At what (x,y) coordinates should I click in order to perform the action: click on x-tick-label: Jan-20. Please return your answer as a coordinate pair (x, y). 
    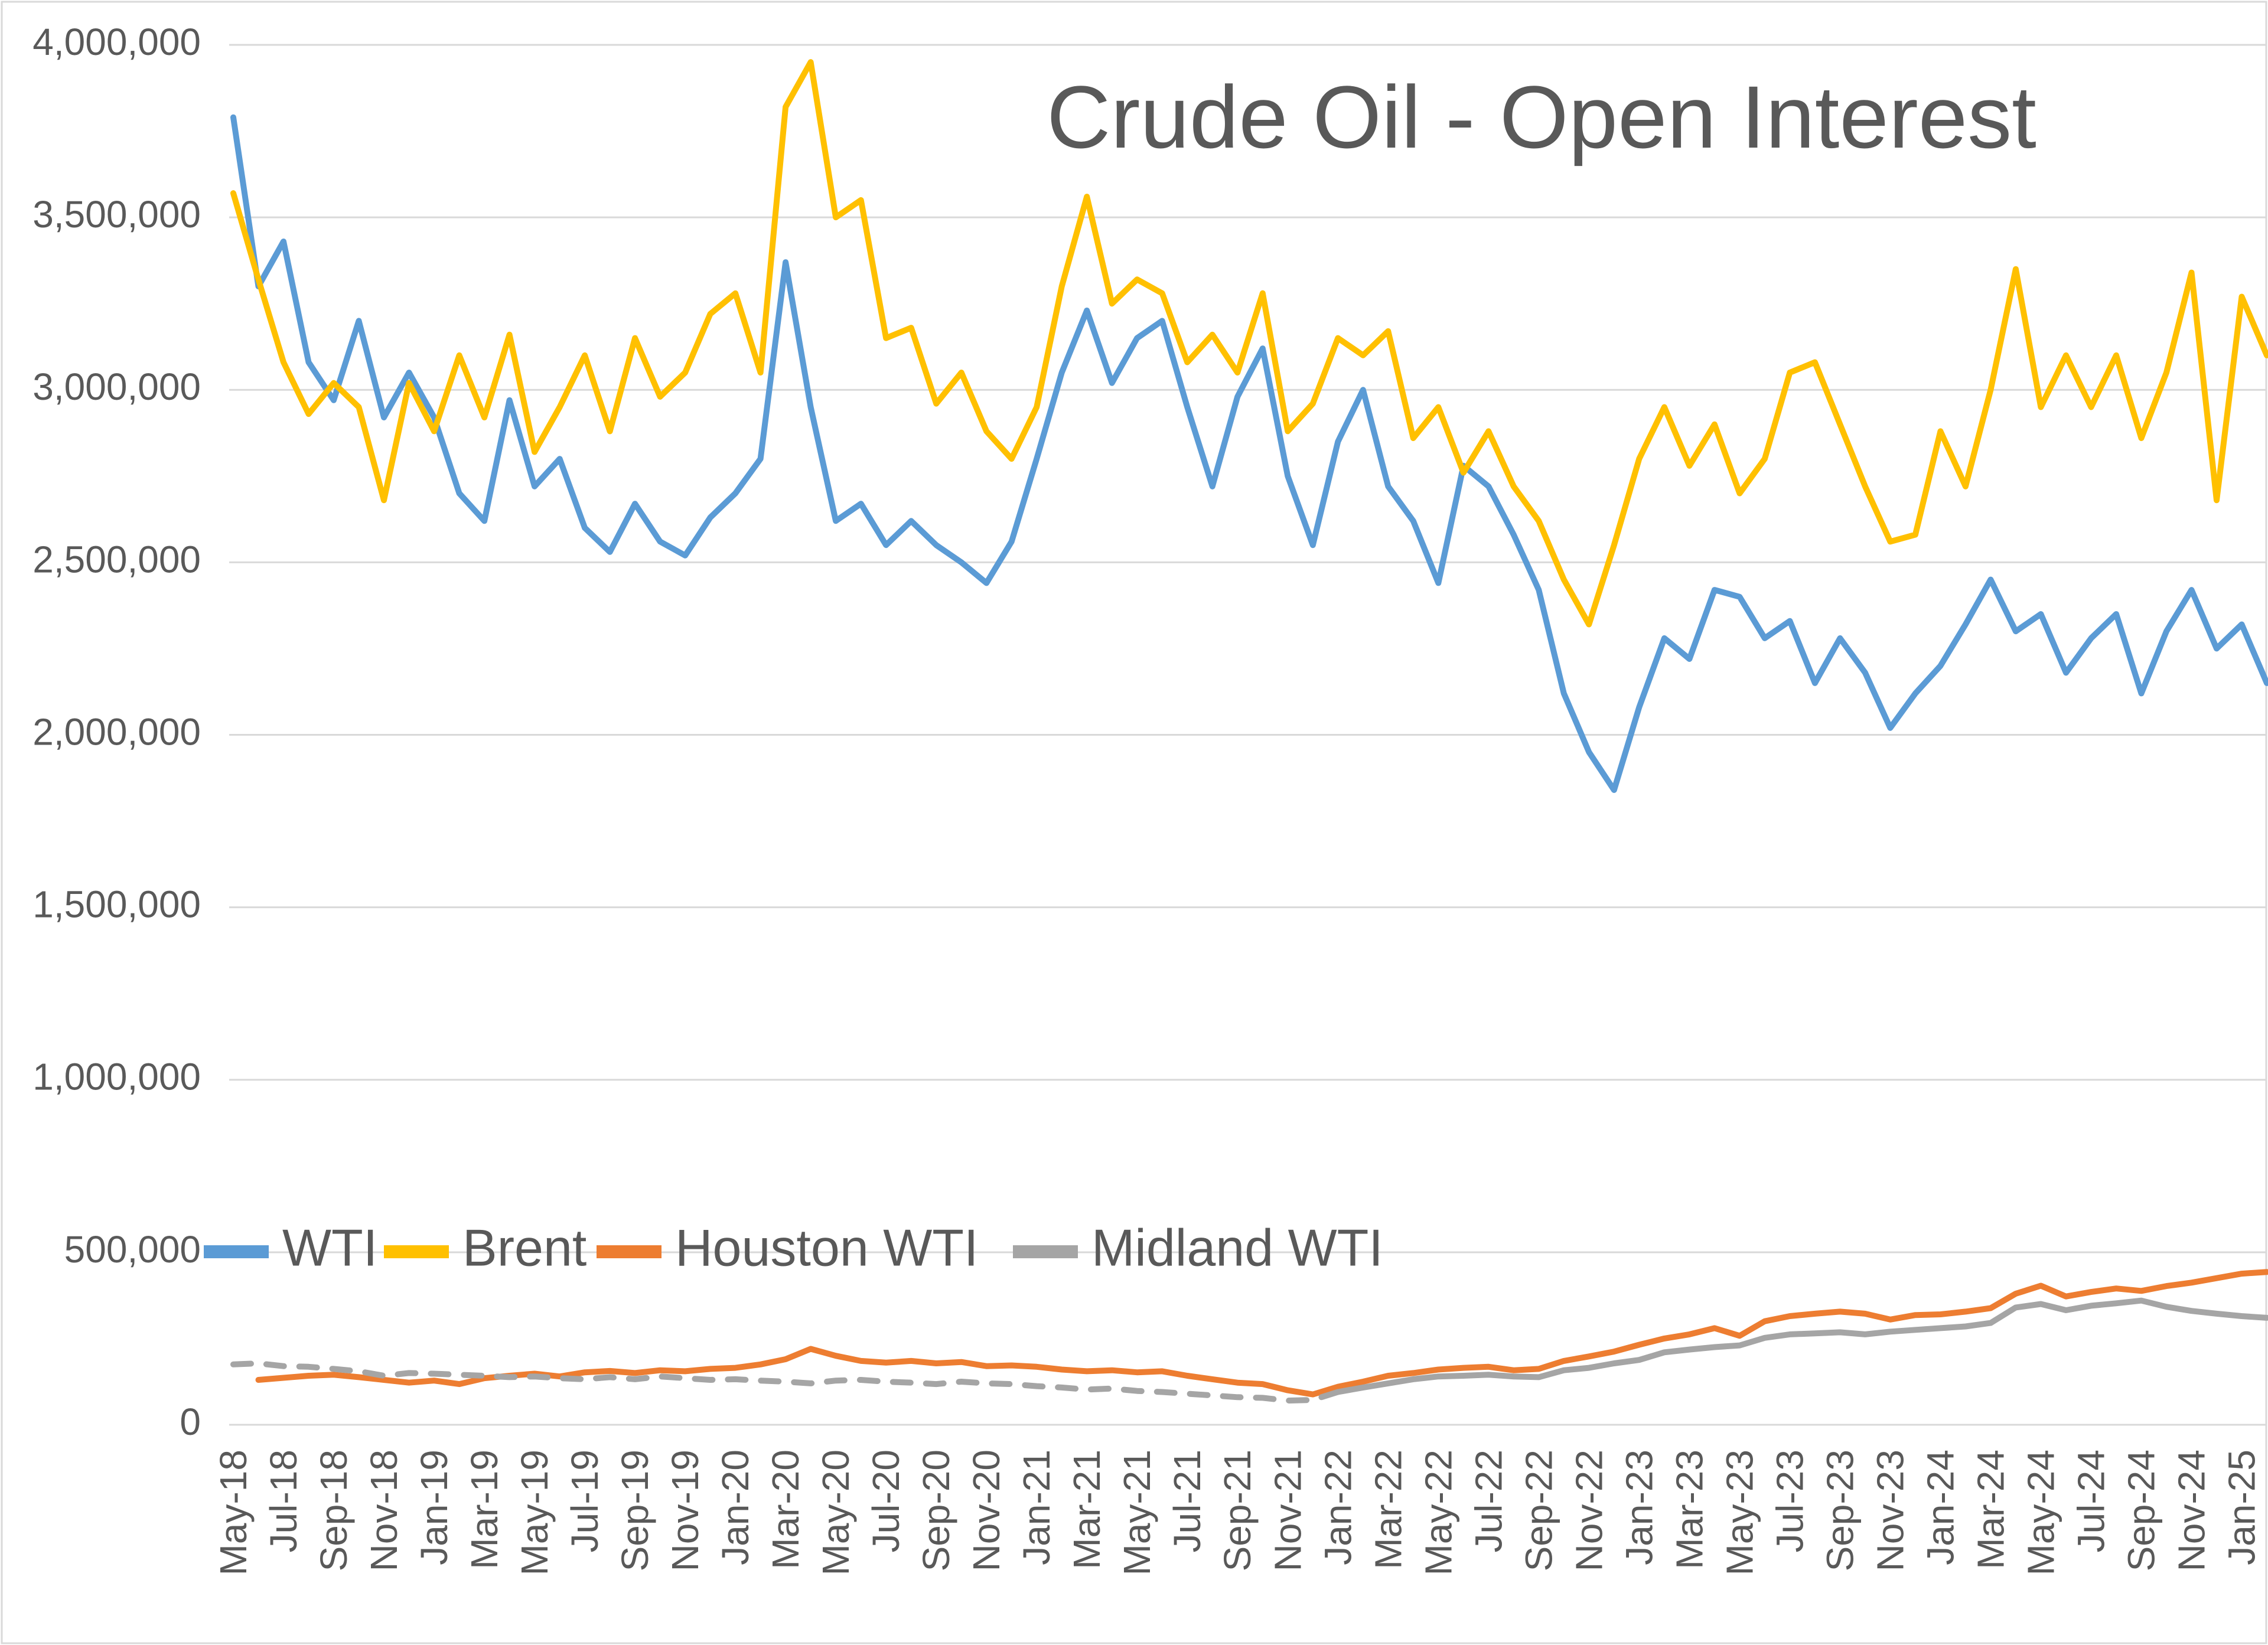
    Looking at the image, I should click on (735, 1507).